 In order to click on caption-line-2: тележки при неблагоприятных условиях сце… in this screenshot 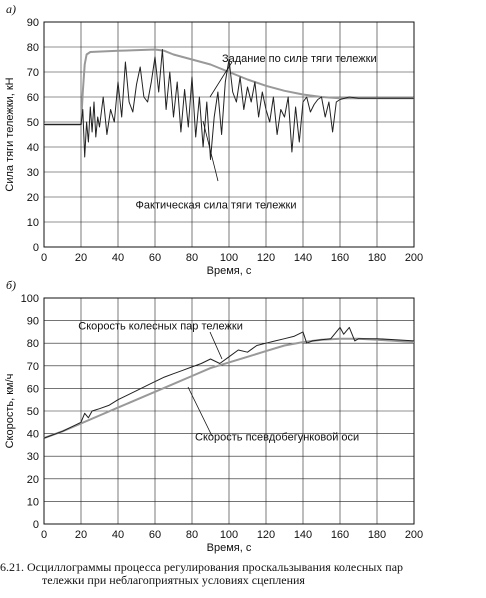, I will do `click(173, 580)`.